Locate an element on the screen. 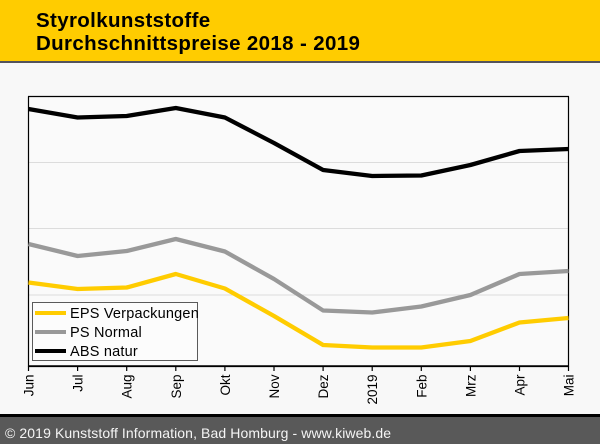  svg-text: Dez is located at coordinates (323, 386).